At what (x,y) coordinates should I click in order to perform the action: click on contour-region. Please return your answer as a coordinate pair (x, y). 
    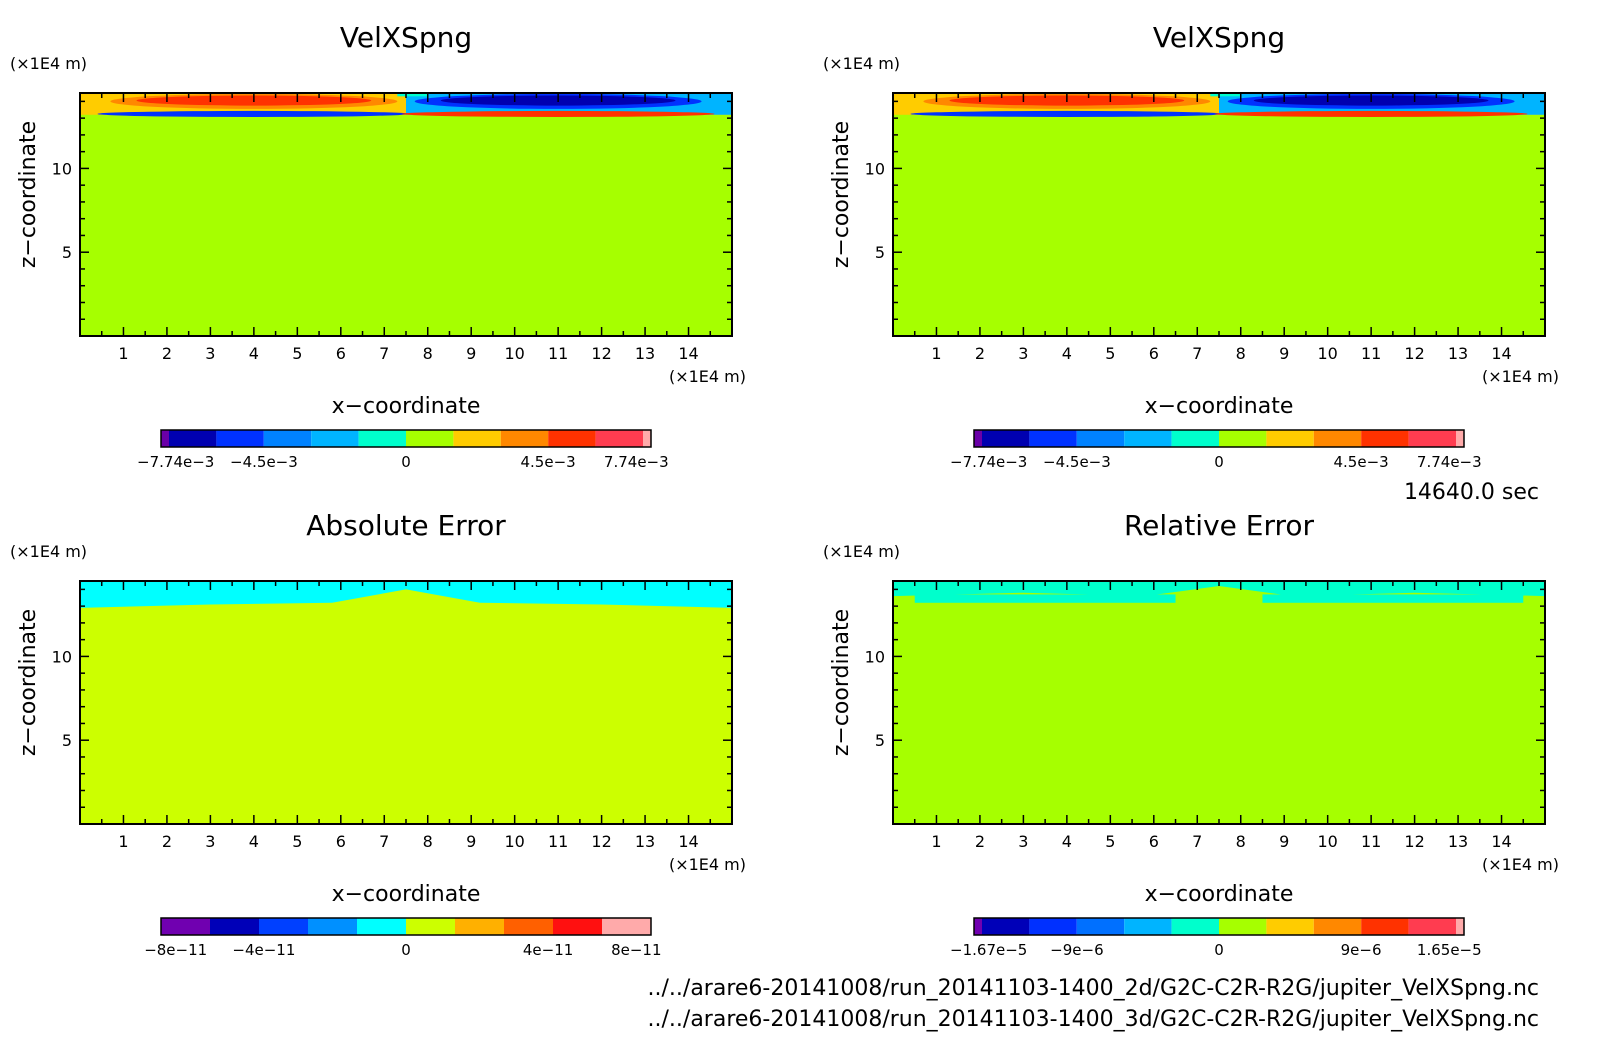
    Looking at the image, I should click on (406, 594).